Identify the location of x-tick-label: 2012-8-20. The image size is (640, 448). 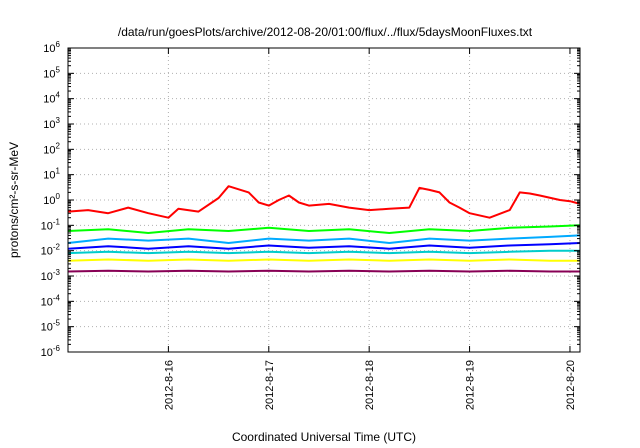
(571, 385).